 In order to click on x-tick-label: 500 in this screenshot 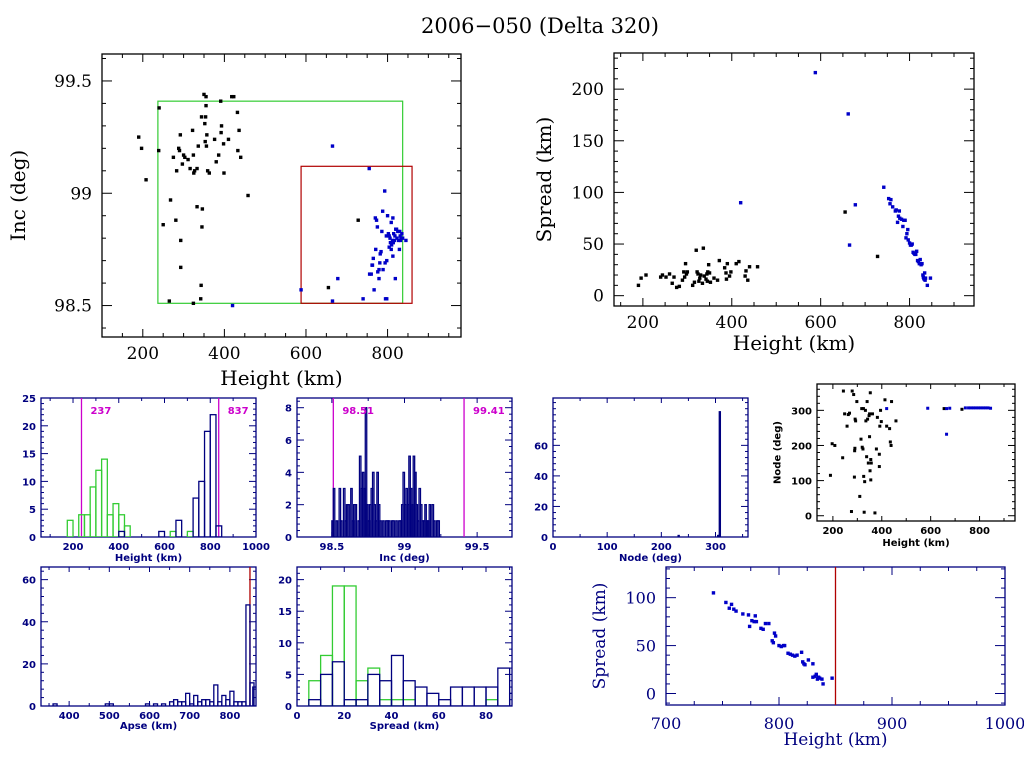, I will do `click(109, 716)`.